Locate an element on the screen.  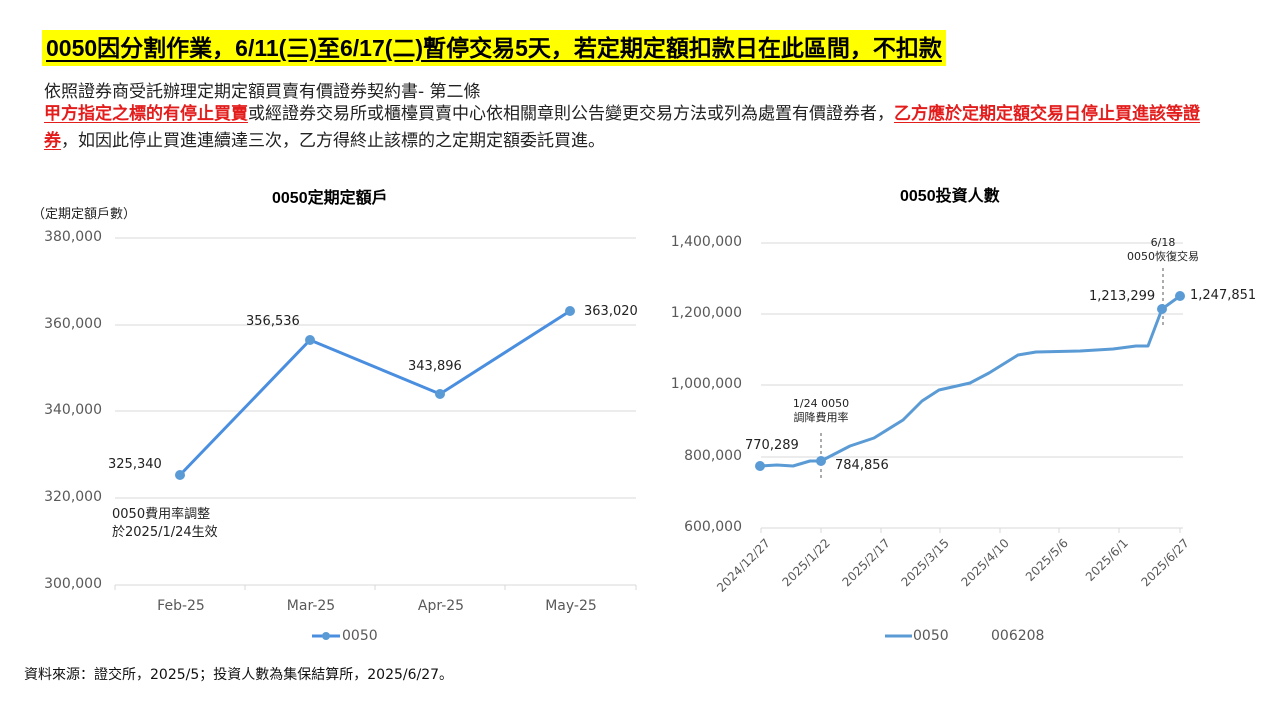
source-note: 資料來源：證交所，2025/5；投資人數為集保結算所，2025/6/27。 is located at coordinates (239, 675).